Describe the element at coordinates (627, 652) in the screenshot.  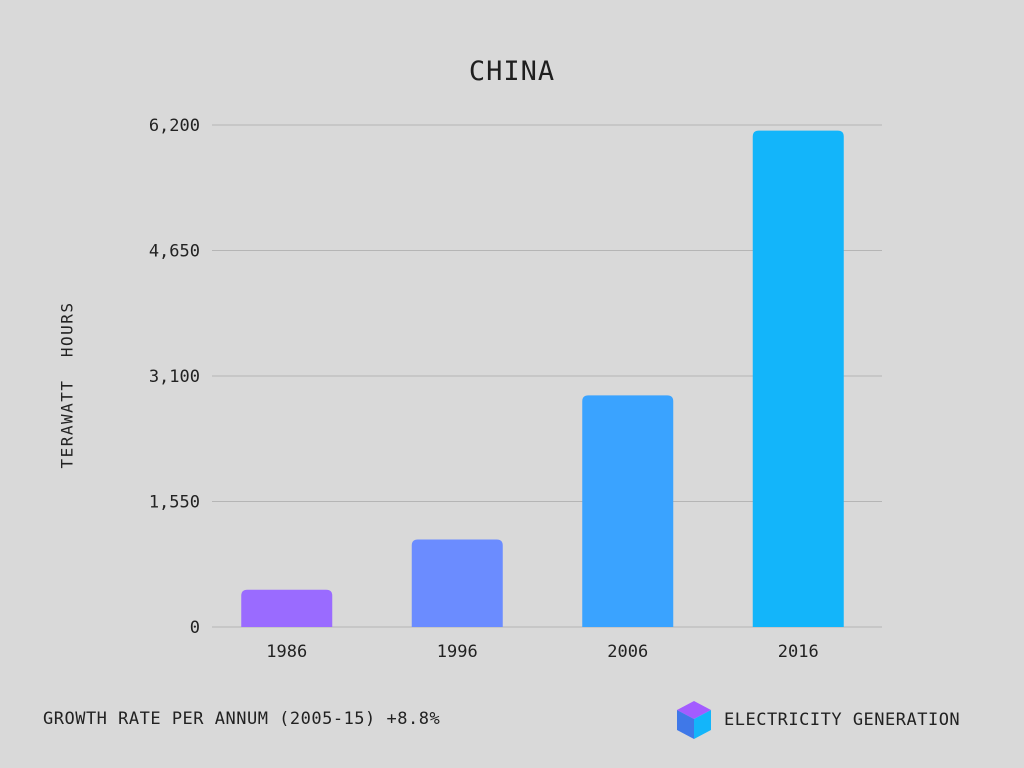
I see `x-tick-label: 2006` at that location.